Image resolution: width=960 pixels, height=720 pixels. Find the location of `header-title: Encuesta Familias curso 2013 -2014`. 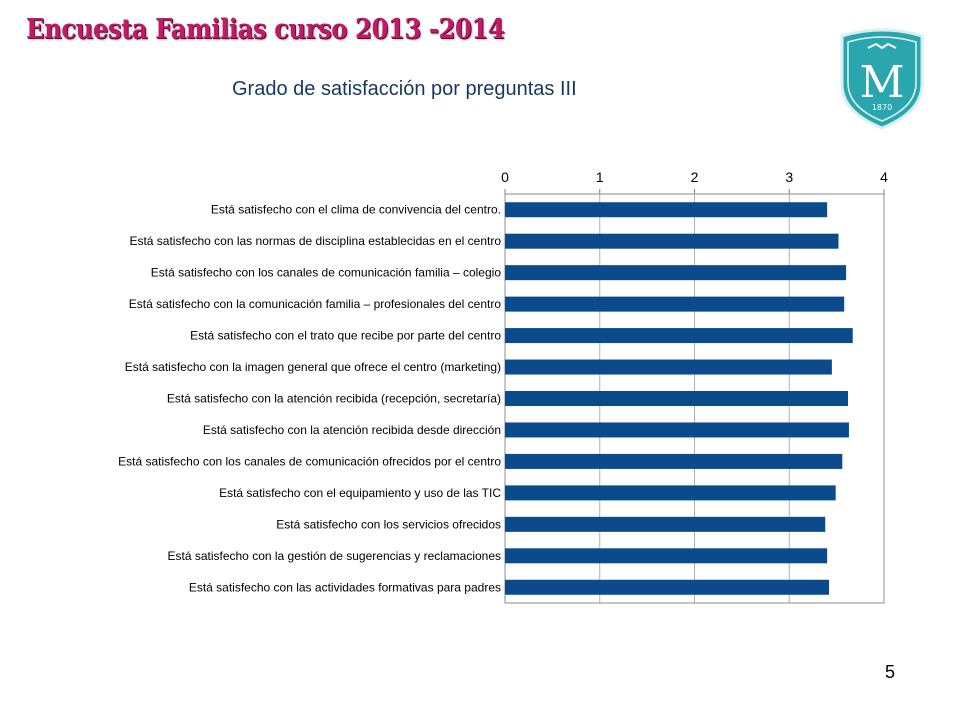

header-title: Encuesta Familias curso 2013 -2014 is located at coordinates (265, 29).